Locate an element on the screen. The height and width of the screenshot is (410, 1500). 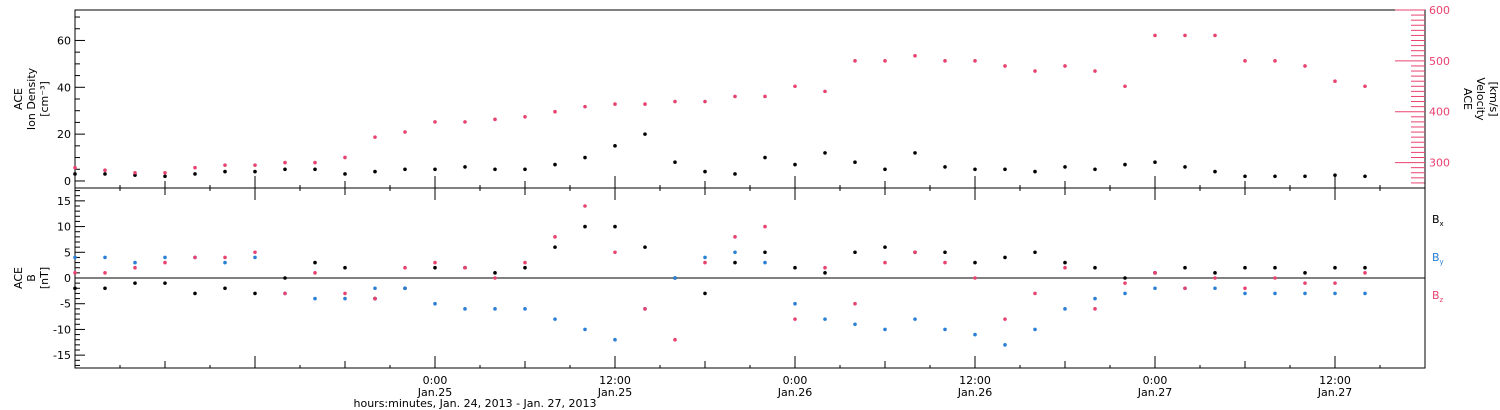
panel2-left-ticks: -15 -10 -5 0 5 10 15 is located at coordinates (69, 278).